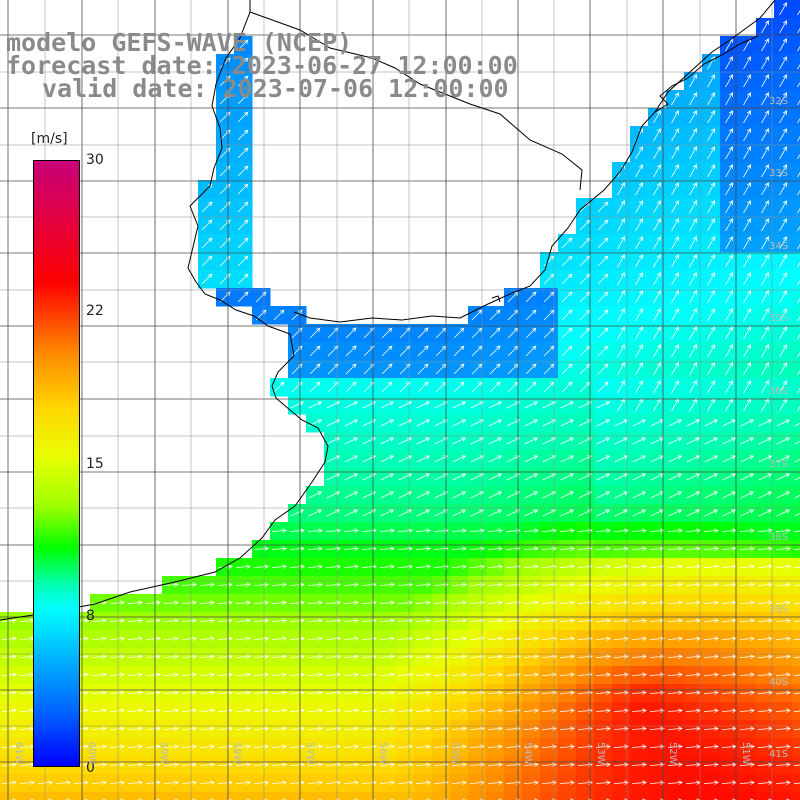  What do you see at coordinates (706, 74) in the screenshot?
I see `laguna-shore` at bounding box center [706, 74].